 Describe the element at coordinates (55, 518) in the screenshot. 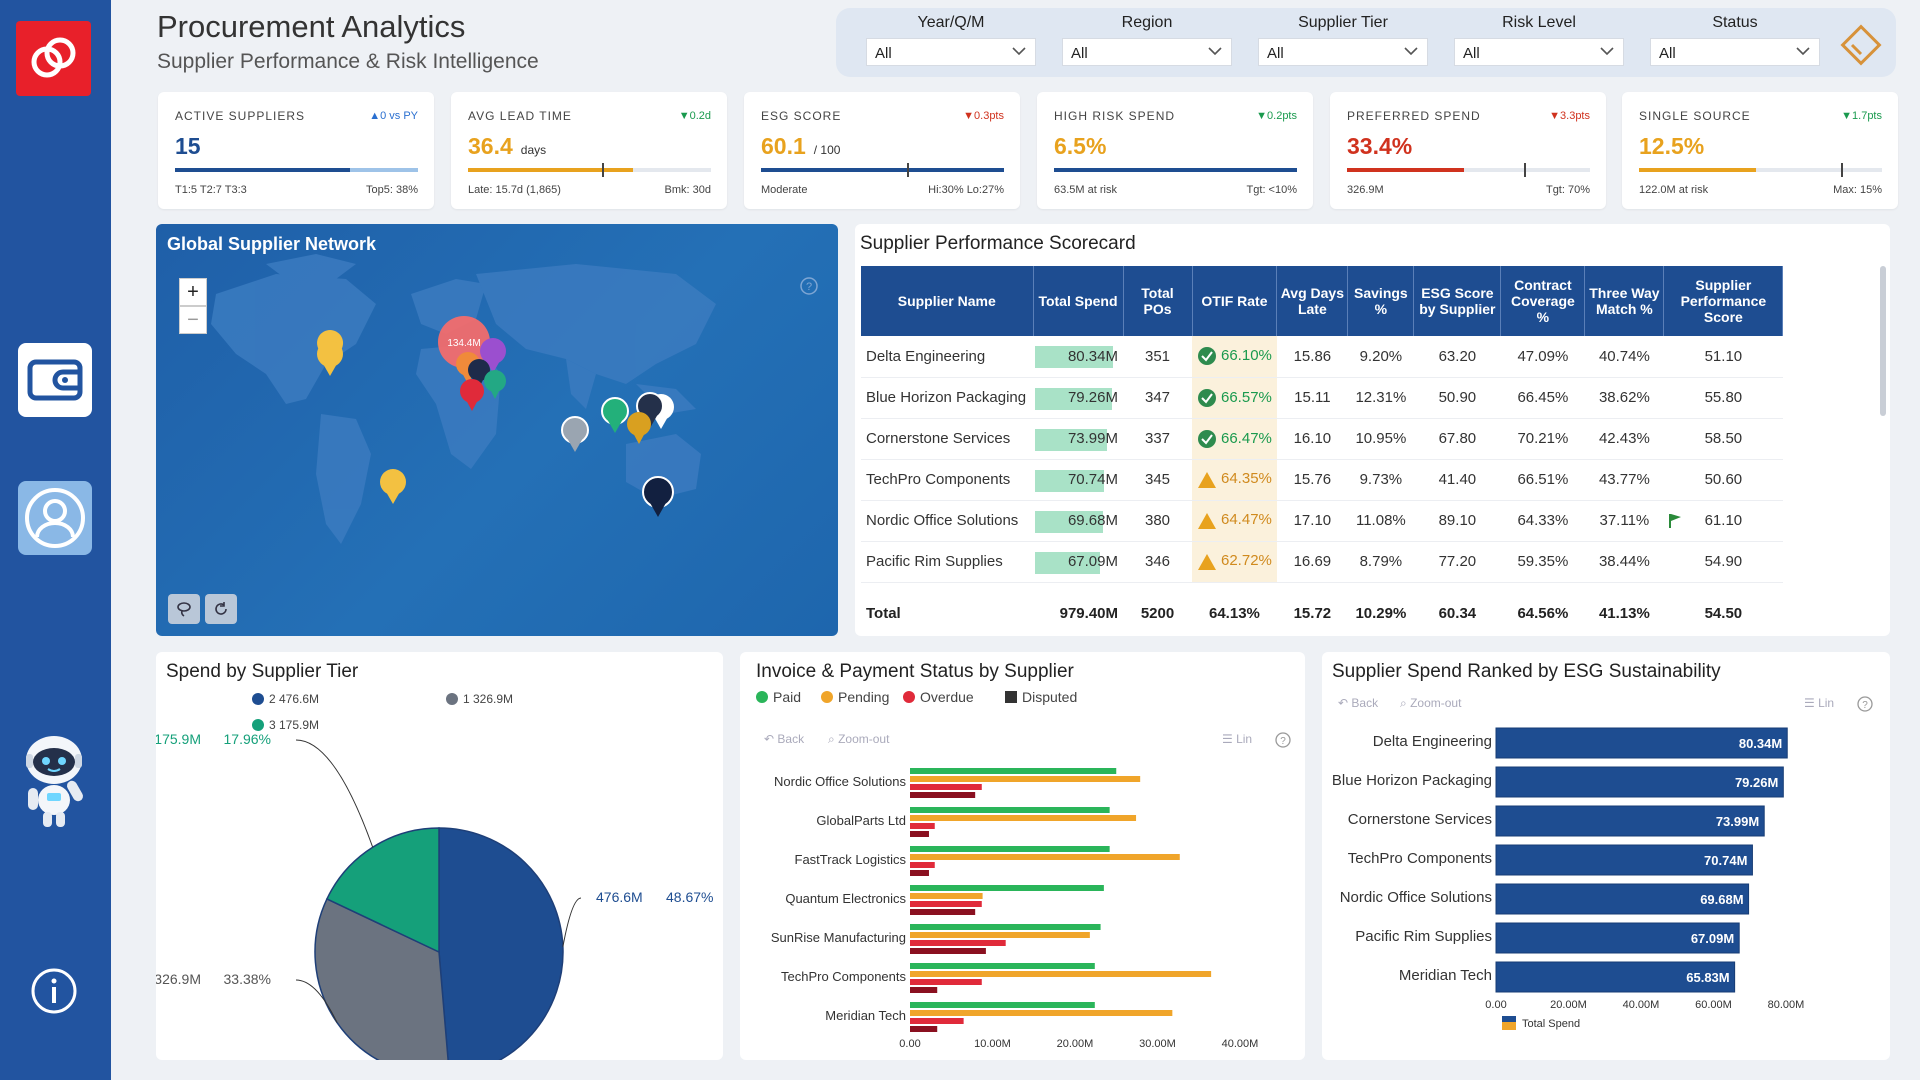

I see `nav-user-button` at that location.